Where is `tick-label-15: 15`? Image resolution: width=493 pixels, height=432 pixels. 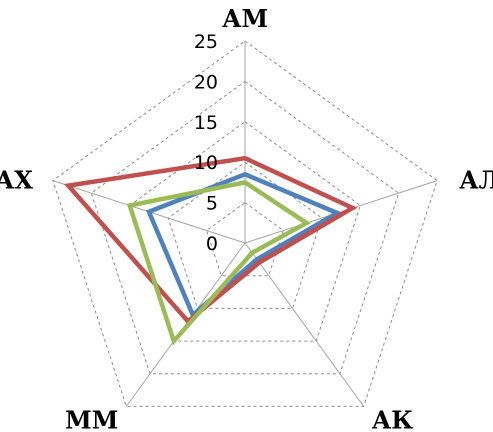
tick-label-15: 15 is located at coordinates (206, 123).